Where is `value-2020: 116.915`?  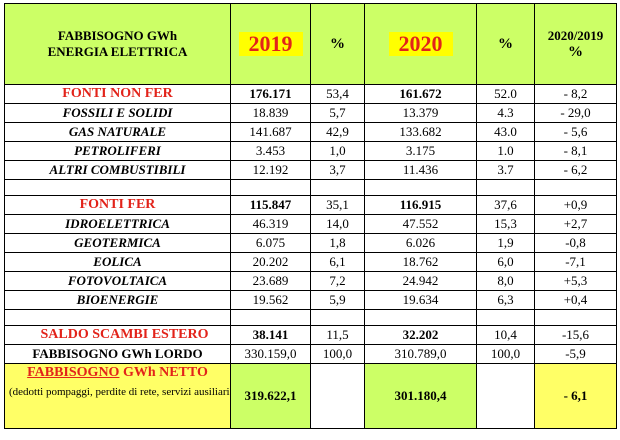
value-2020: 116.915 is located at coordinates (420, 205).